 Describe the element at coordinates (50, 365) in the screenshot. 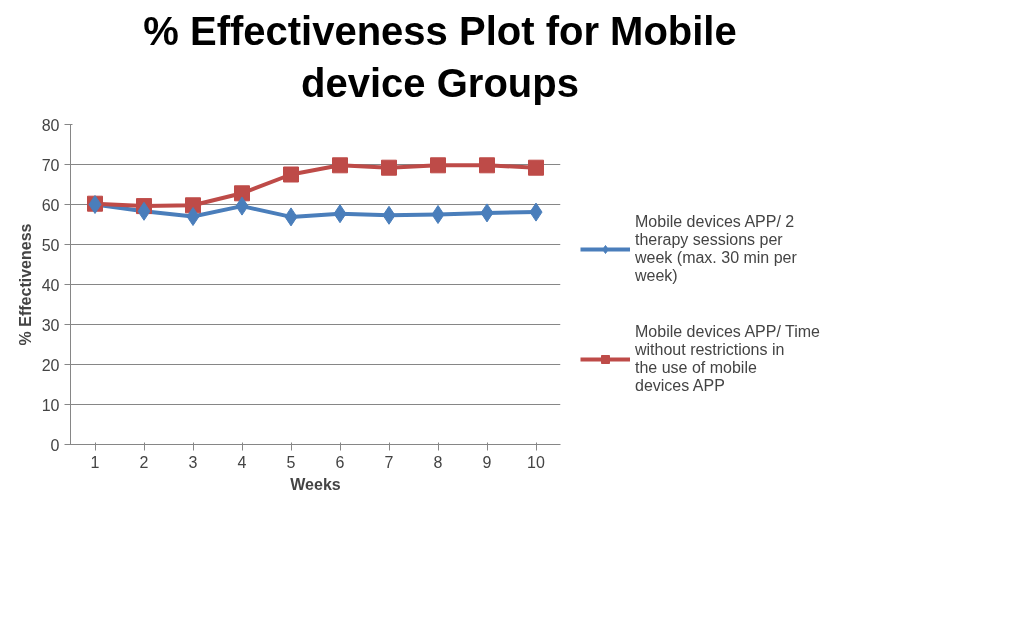

I see `y-tick-label: 20` at that location.